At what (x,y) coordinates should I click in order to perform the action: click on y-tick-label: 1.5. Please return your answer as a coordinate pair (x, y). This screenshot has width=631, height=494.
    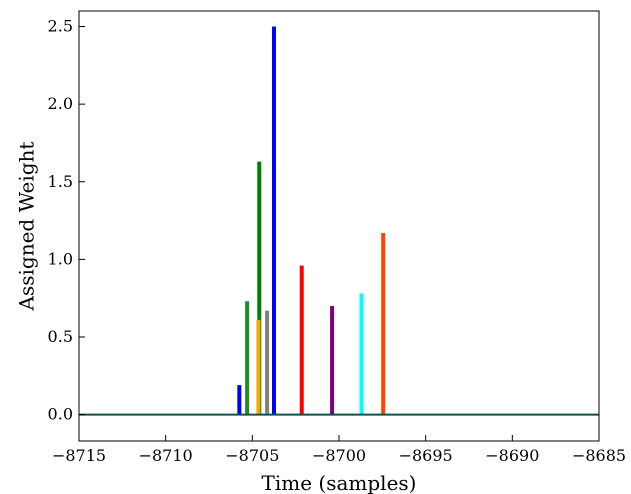
    Looking at the image, I should click on (60, 181).